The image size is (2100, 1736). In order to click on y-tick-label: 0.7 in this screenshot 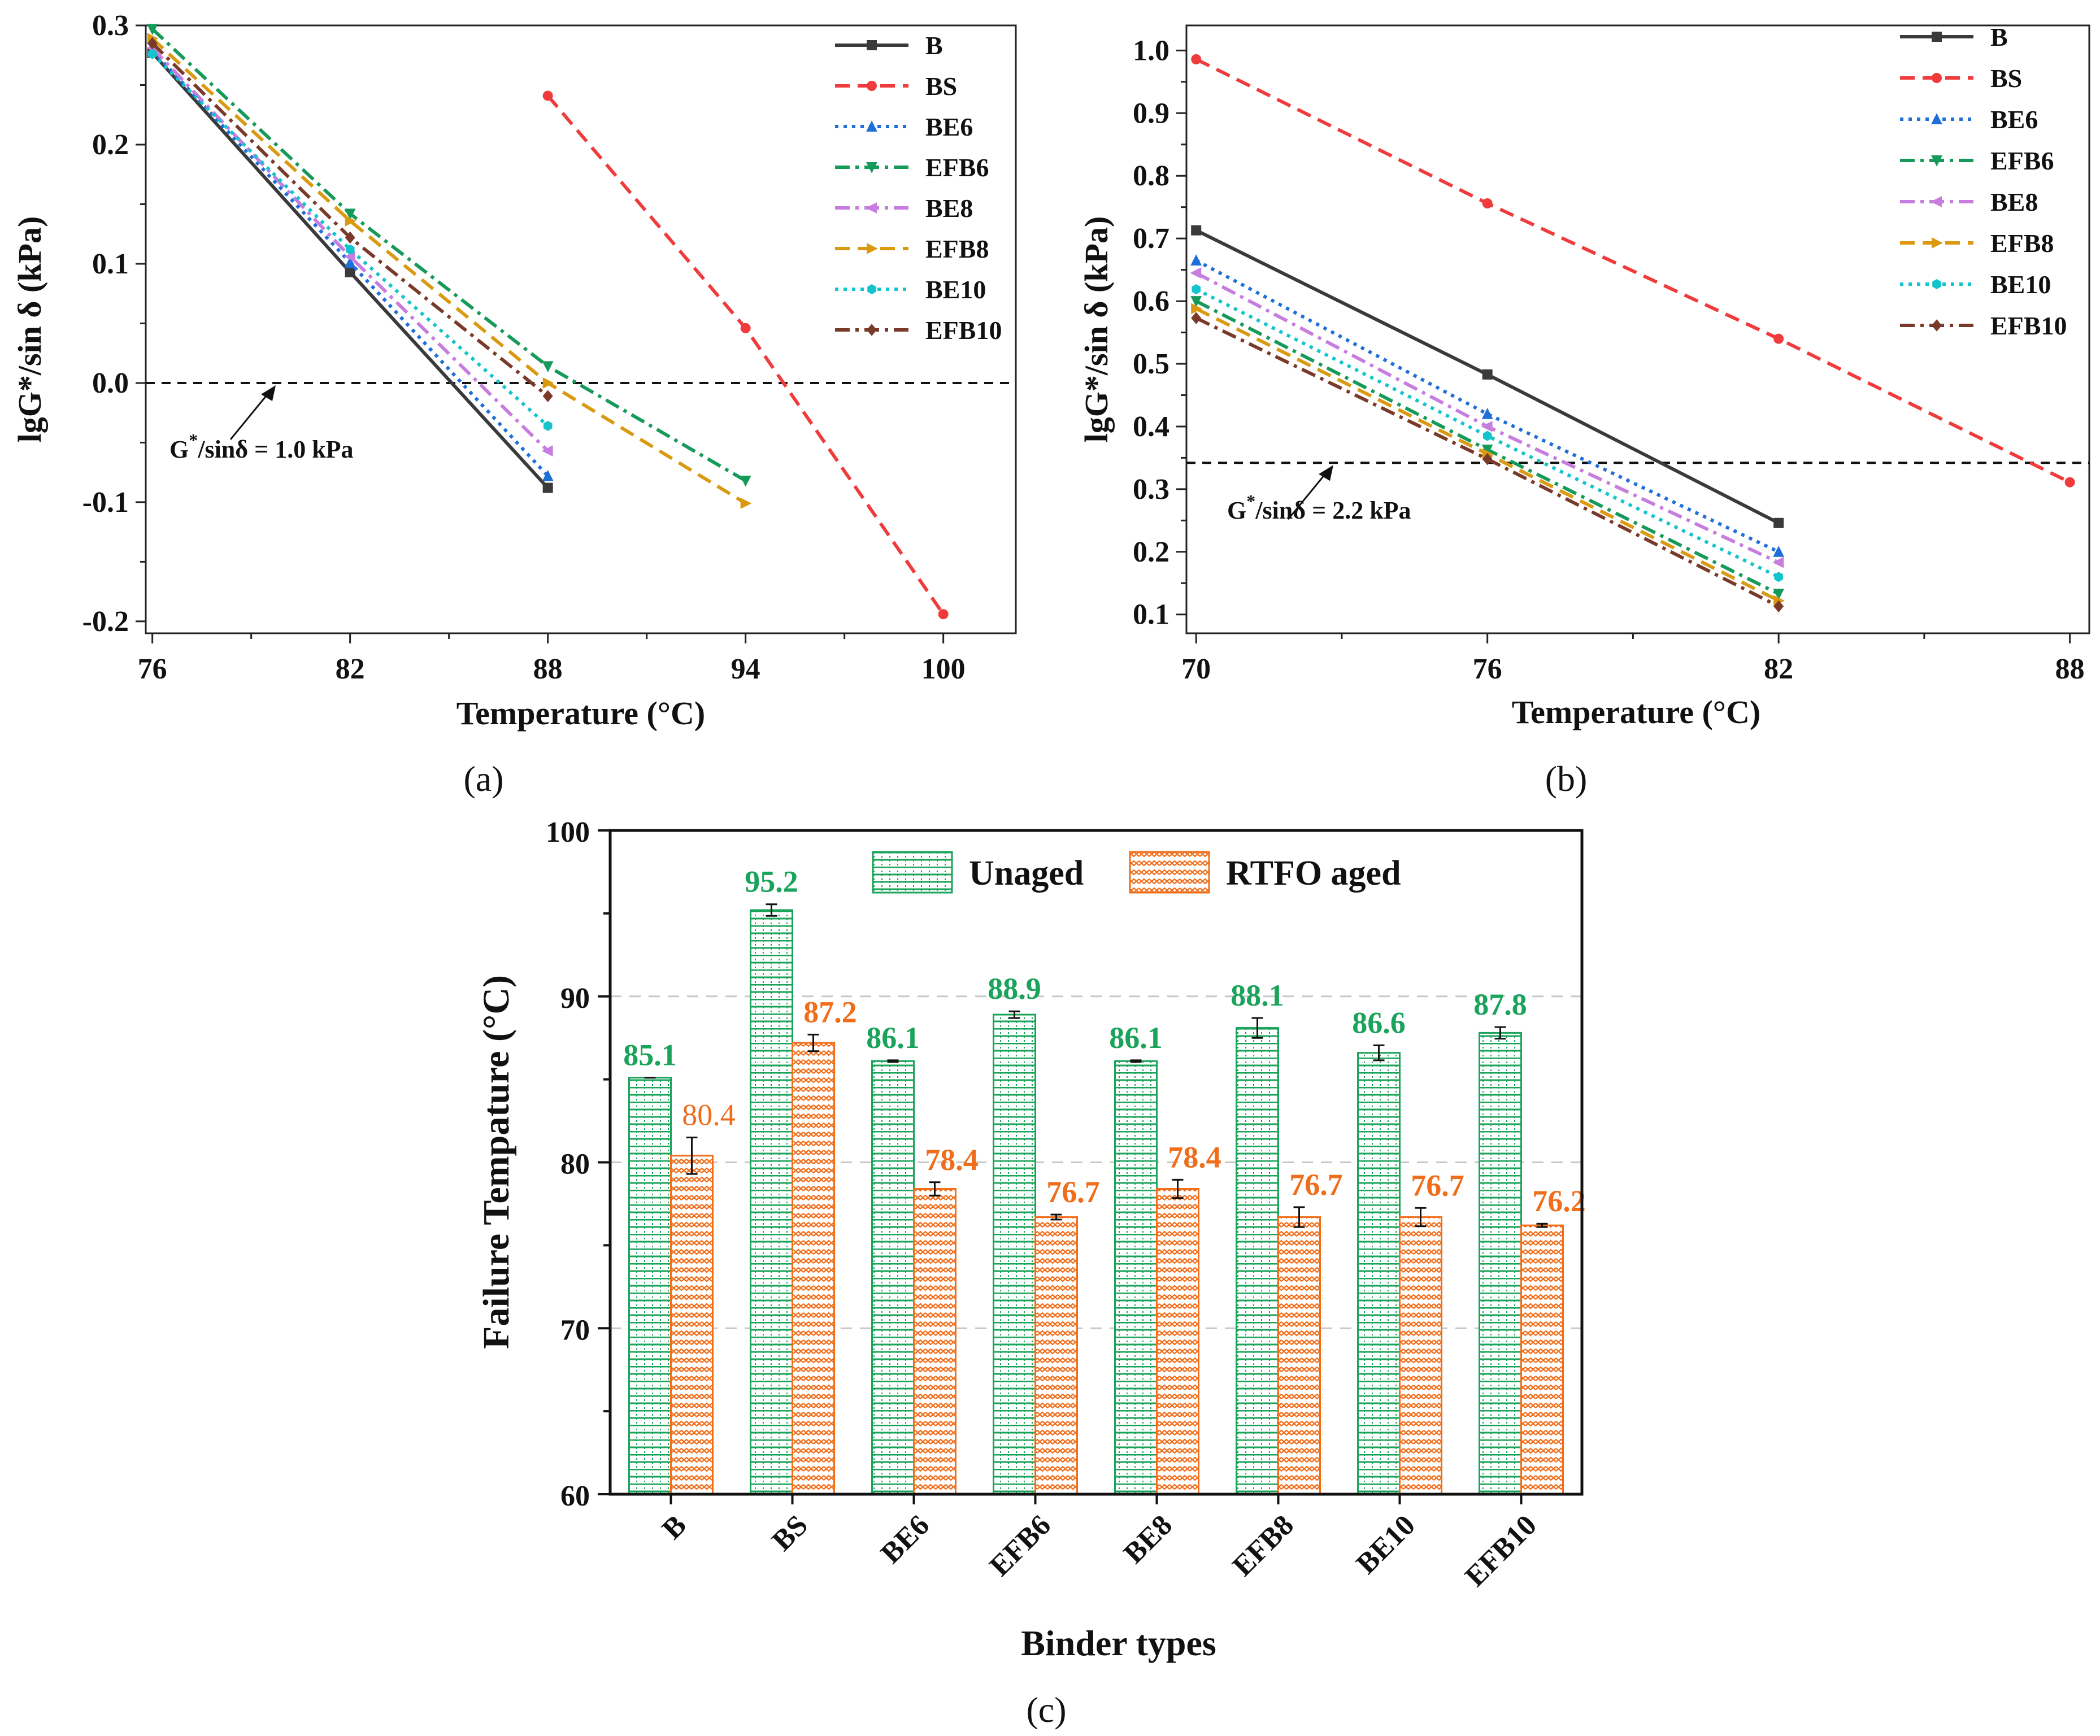, I will do `click(1151, 239)`.